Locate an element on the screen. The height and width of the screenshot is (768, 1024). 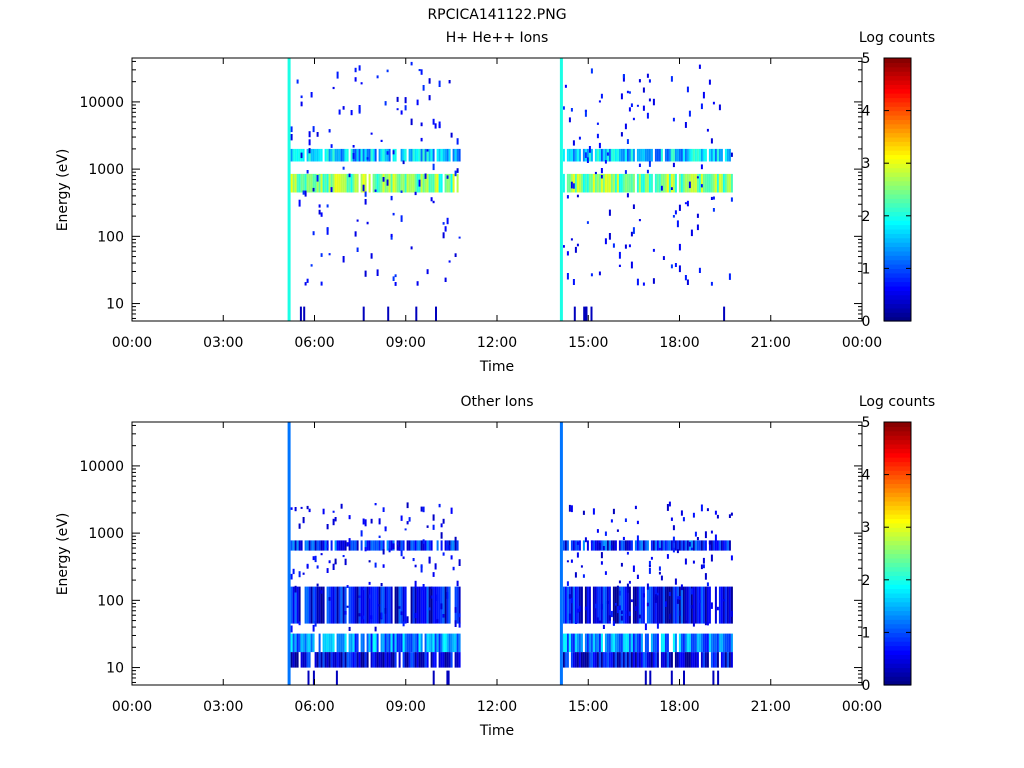
colorbar-tick-label: 3 is located at coordinates (866, 528).